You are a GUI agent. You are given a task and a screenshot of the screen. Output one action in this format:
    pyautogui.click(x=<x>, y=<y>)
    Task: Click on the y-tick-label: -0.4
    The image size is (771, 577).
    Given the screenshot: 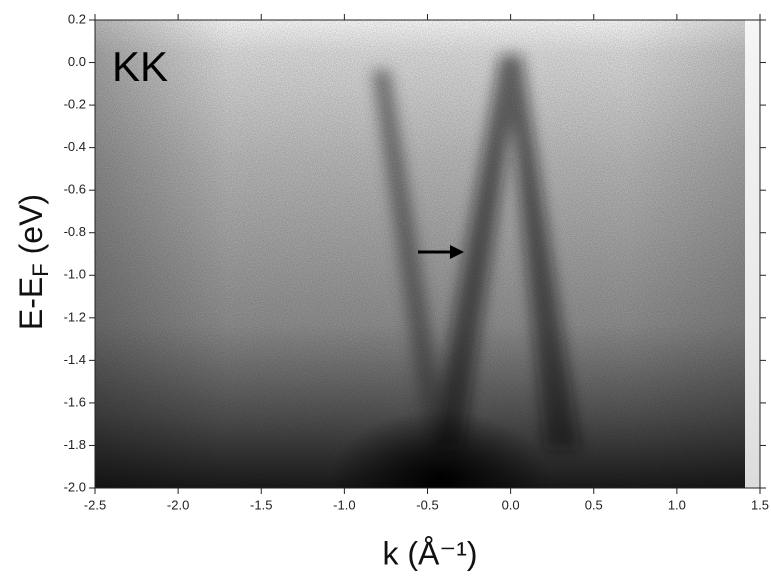 What is the action you would take?
    pyautogui.click(x=75, y=146)
    